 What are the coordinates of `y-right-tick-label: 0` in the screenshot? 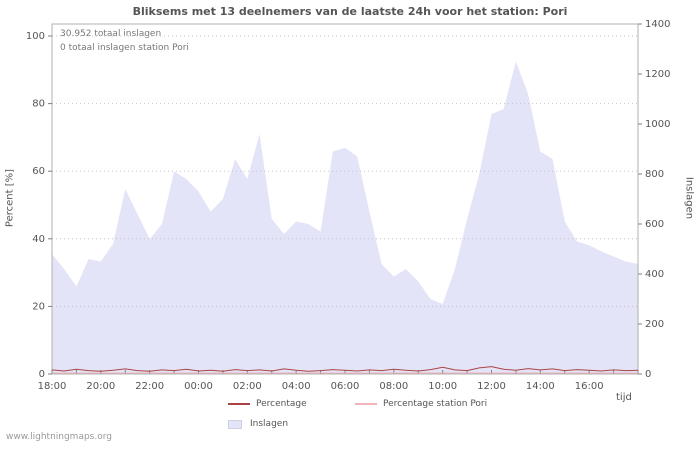 It's located at (648, 374).